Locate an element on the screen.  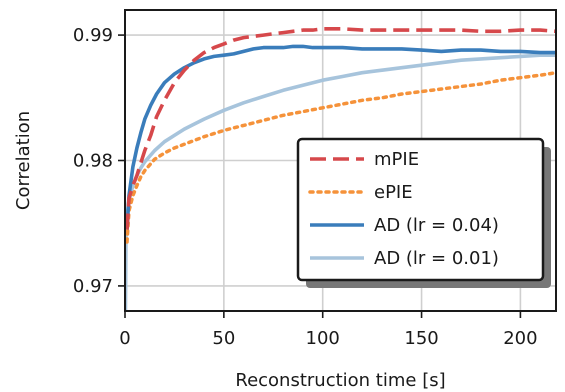
legend-label: mPIE is located at coordinates (396, 159).